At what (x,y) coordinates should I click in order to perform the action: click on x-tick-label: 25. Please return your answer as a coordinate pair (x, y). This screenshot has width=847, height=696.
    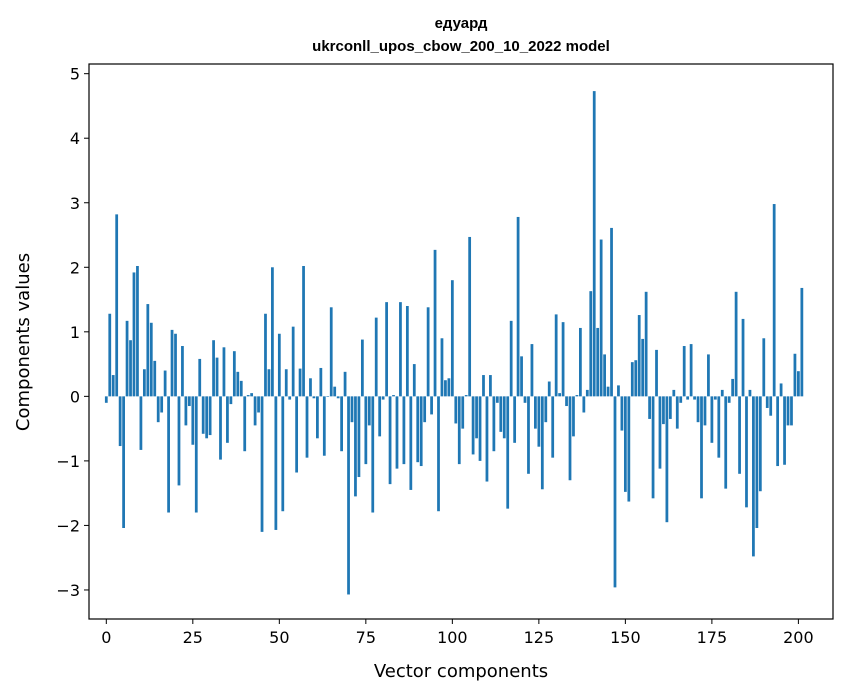
    Looking at the image, I should click on (193, 637).